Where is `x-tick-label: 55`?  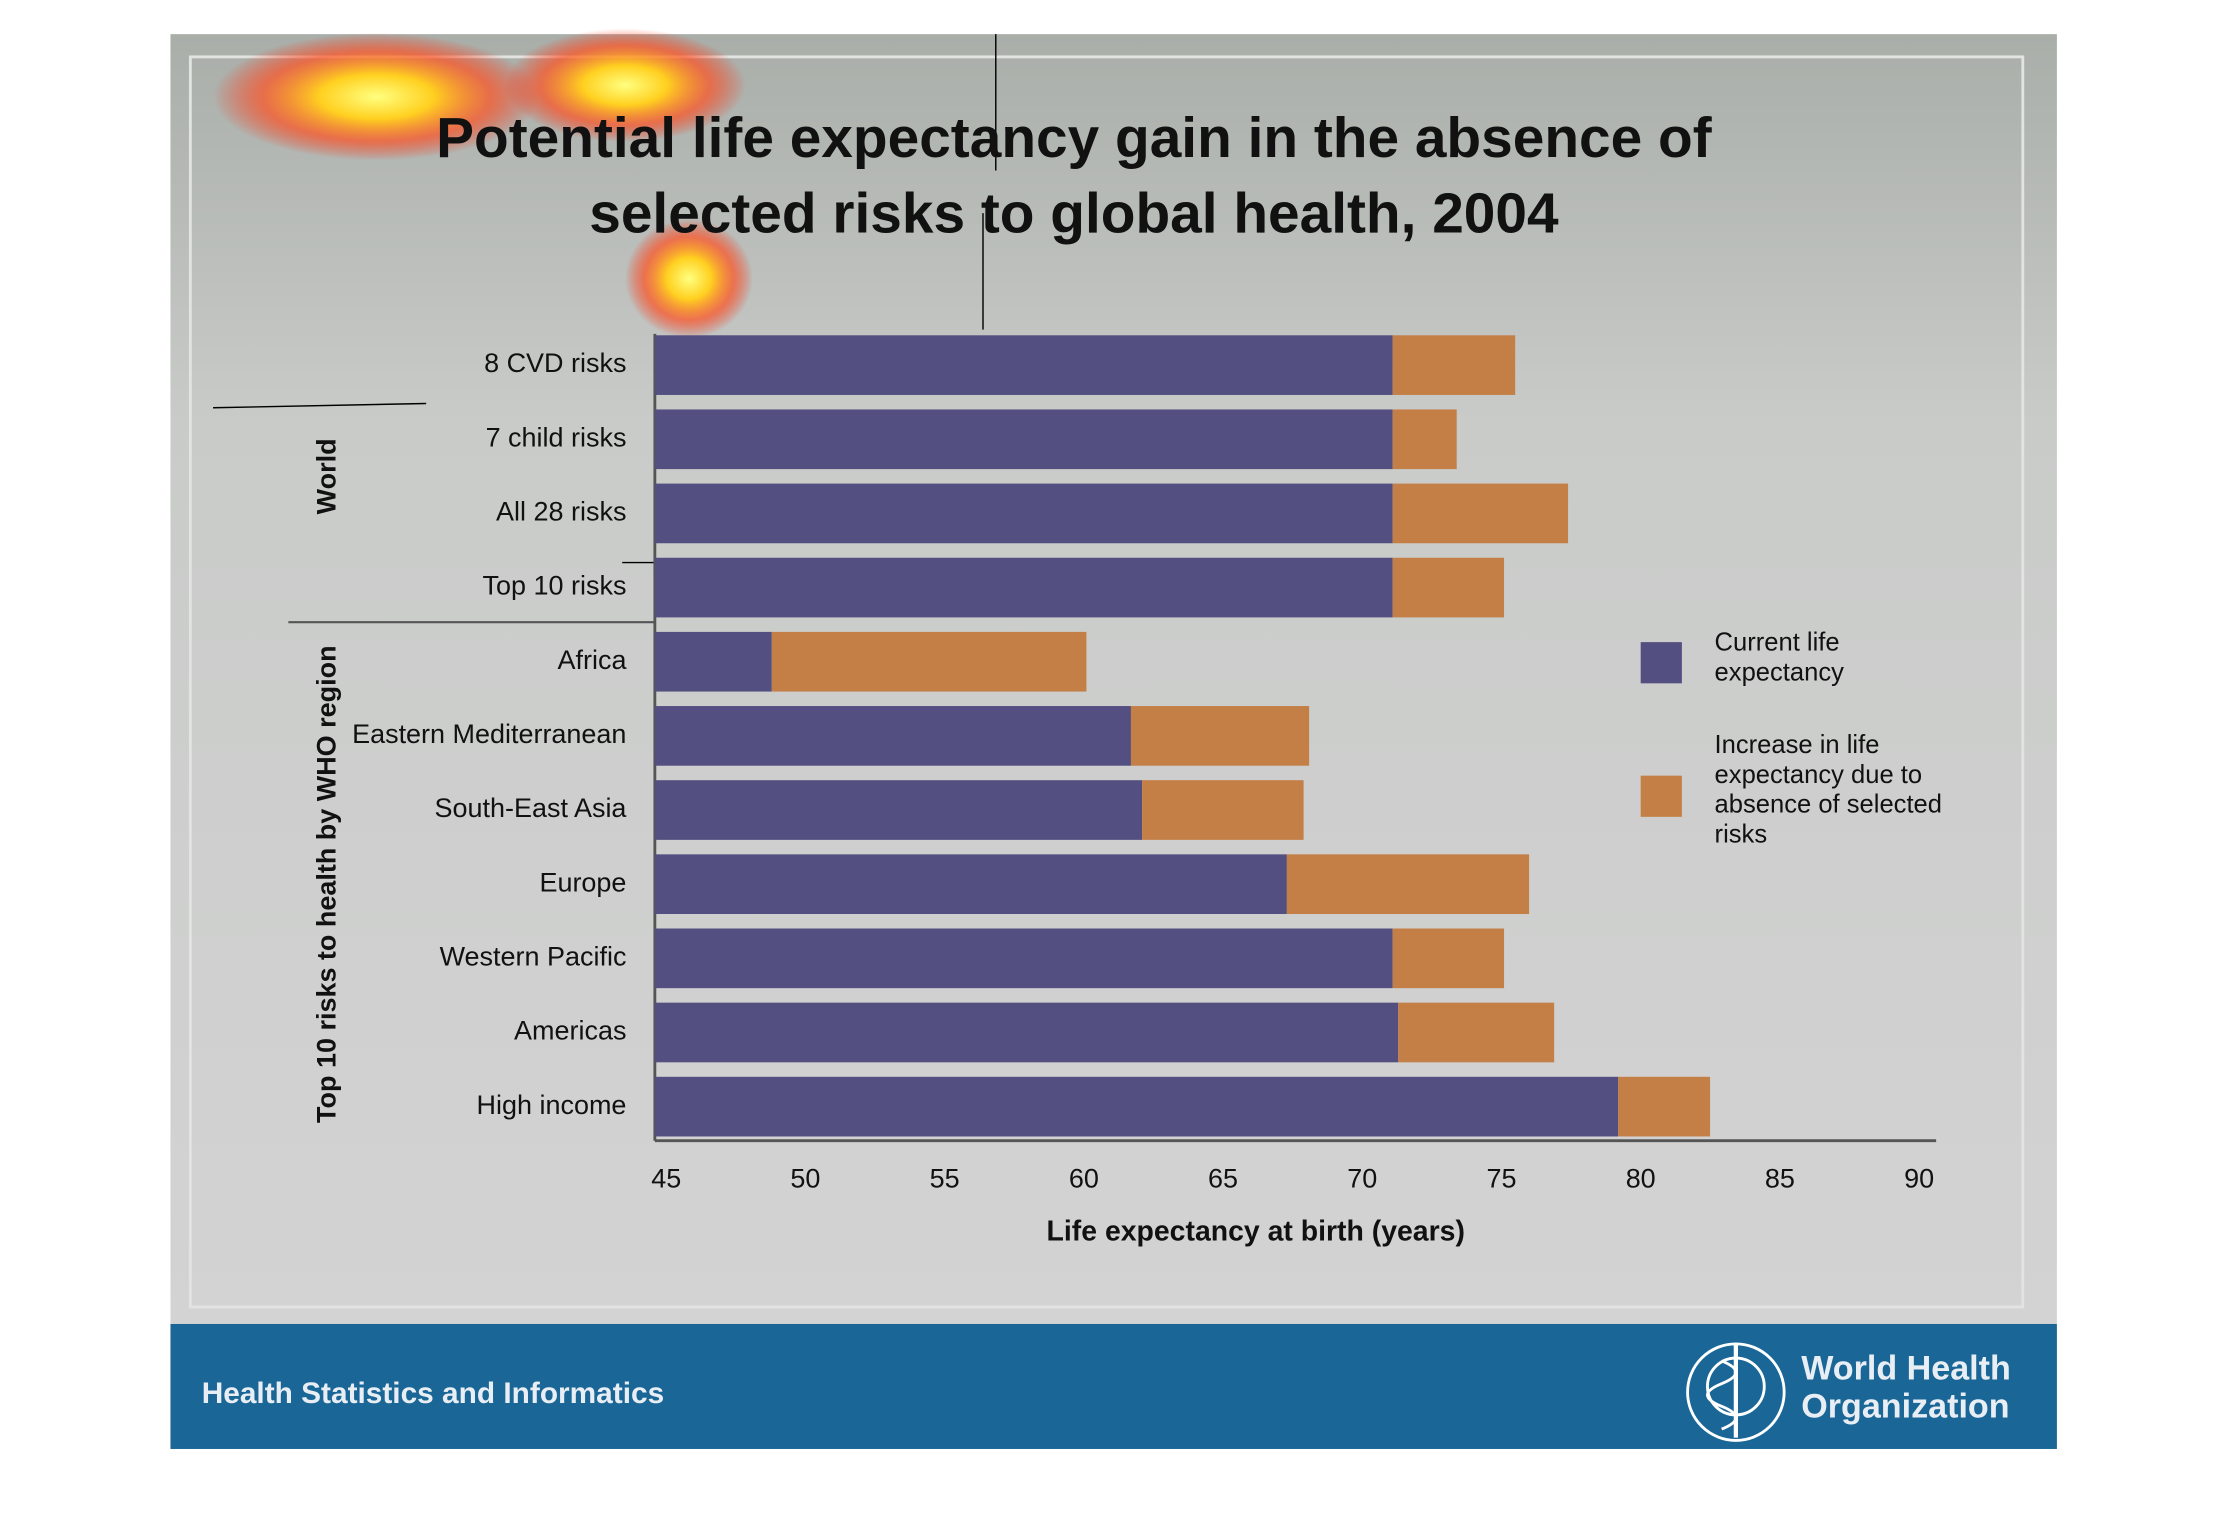
x-tick-label: 55 is located at coordinates (945, 1179).